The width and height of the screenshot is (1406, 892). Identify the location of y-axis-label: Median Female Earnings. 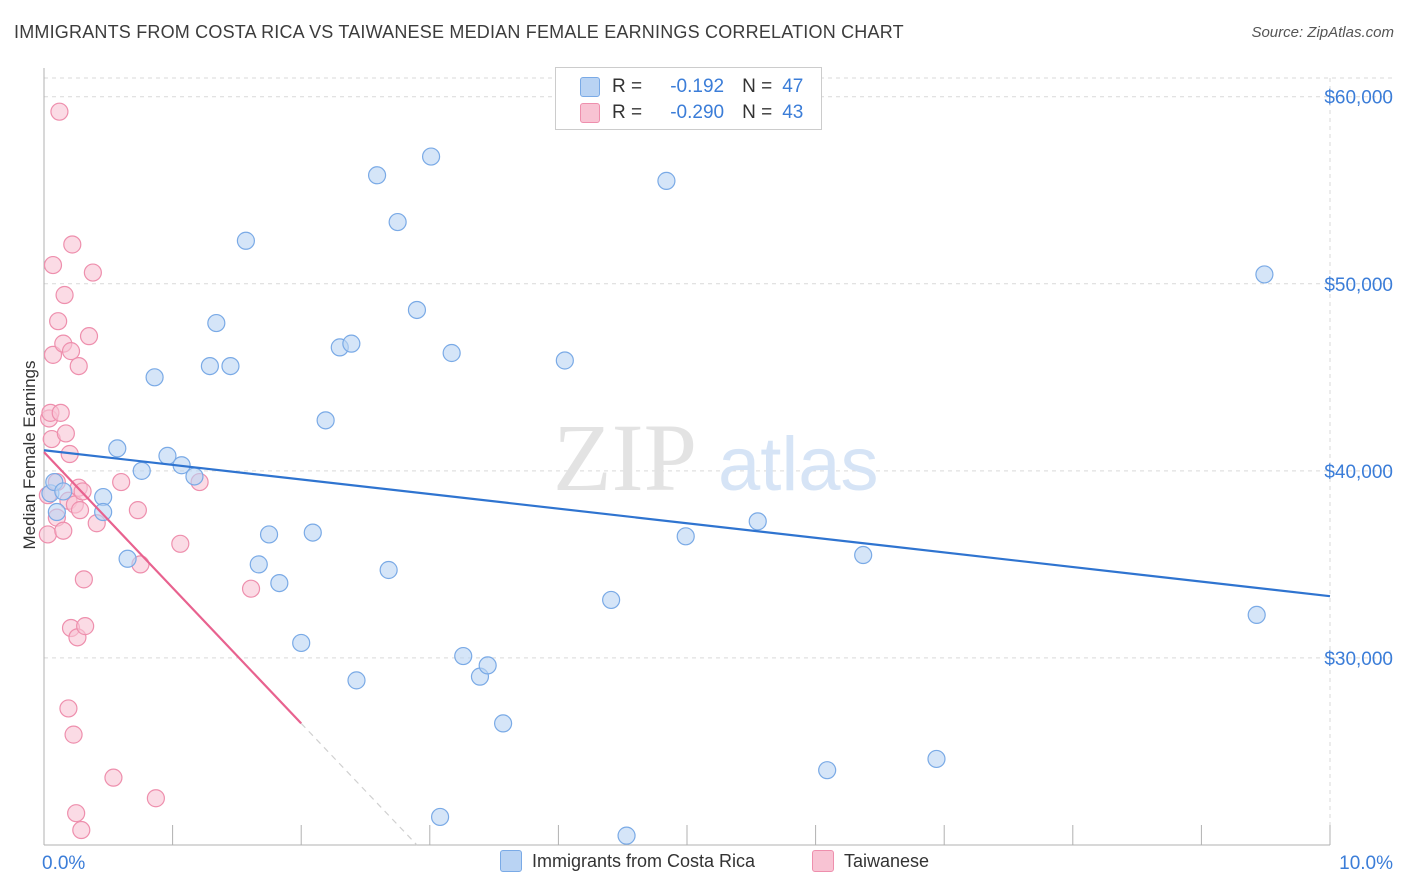
(29, 455).